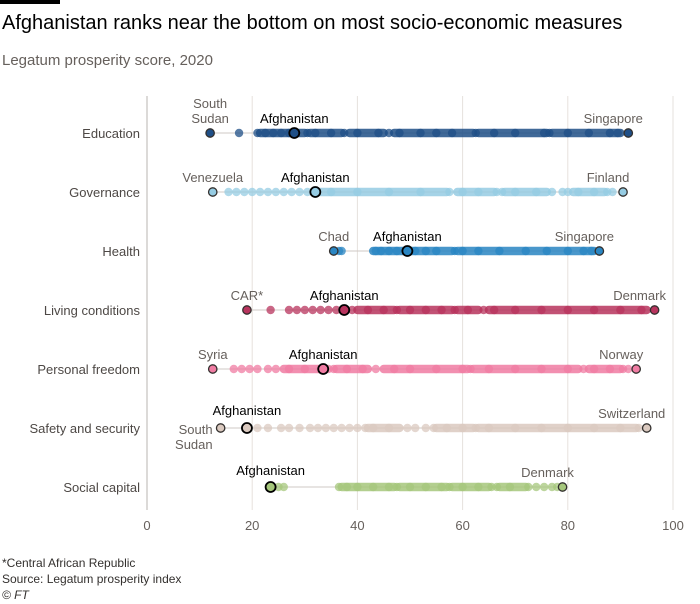 This screenshot has width=700, height=604. What do you see at coordinates (462, 525) in the screenshot?
I see `x-tick-label-60: 60` at bounding box center [462, 525].